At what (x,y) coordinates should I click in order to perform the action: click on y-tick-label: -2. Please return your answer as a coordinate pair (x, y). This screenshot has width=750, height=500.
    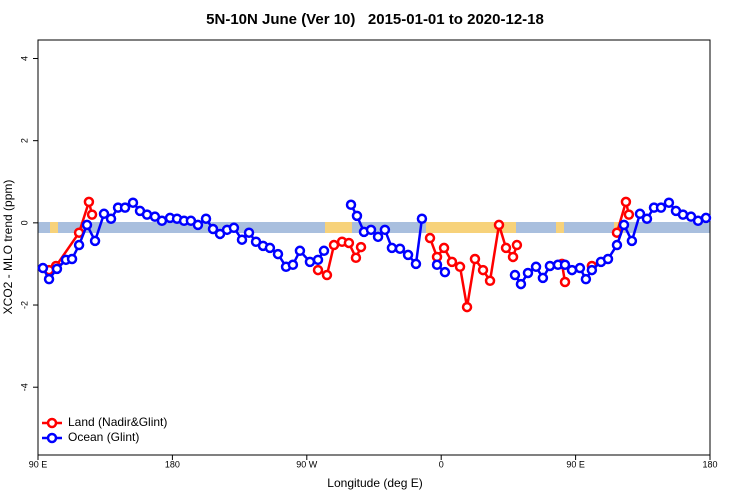
    Looking at the image, I should click on (24, 305).